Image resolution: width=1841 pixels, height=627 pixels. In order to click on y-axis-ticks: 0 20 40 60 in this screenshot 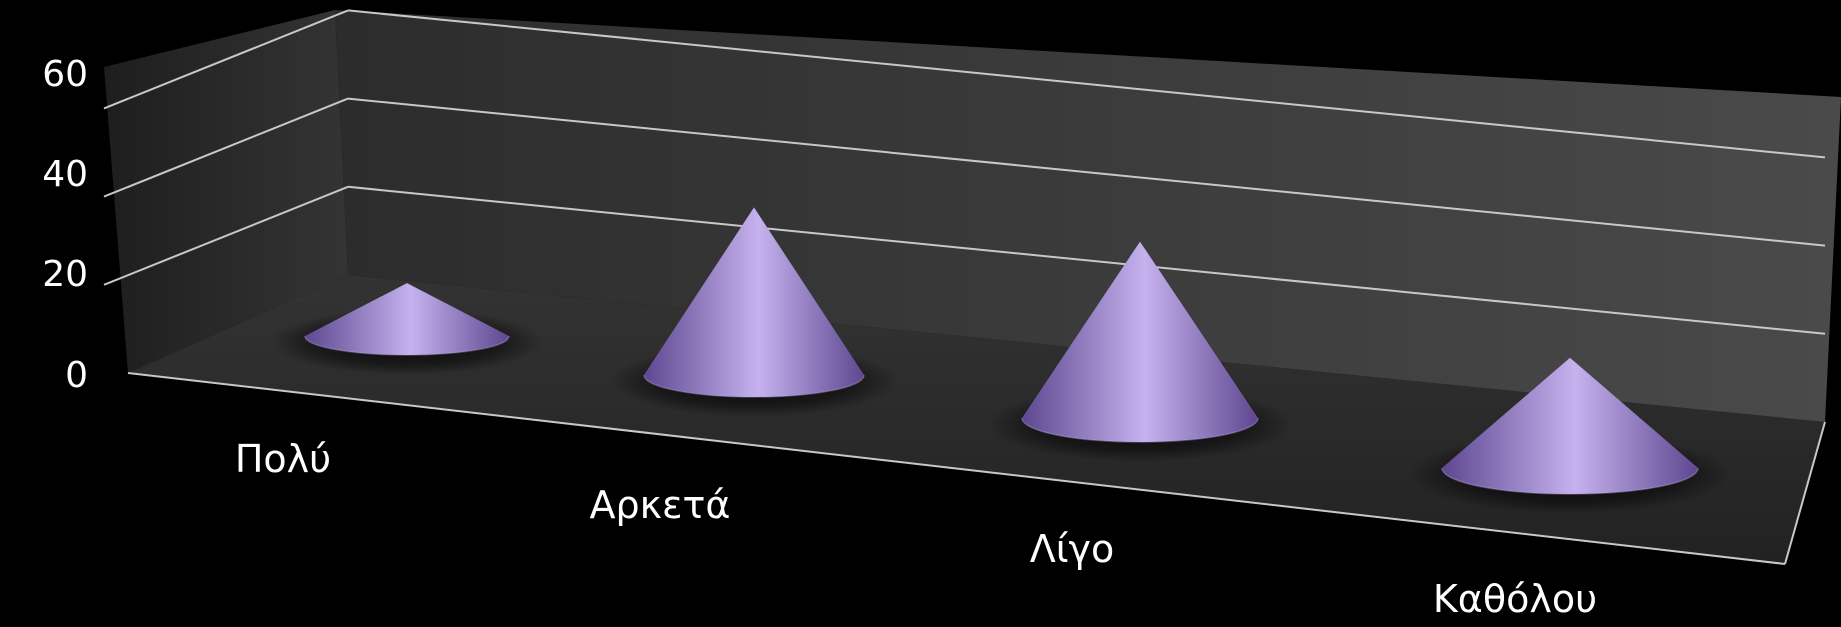, I will do `click(65, 225)`.